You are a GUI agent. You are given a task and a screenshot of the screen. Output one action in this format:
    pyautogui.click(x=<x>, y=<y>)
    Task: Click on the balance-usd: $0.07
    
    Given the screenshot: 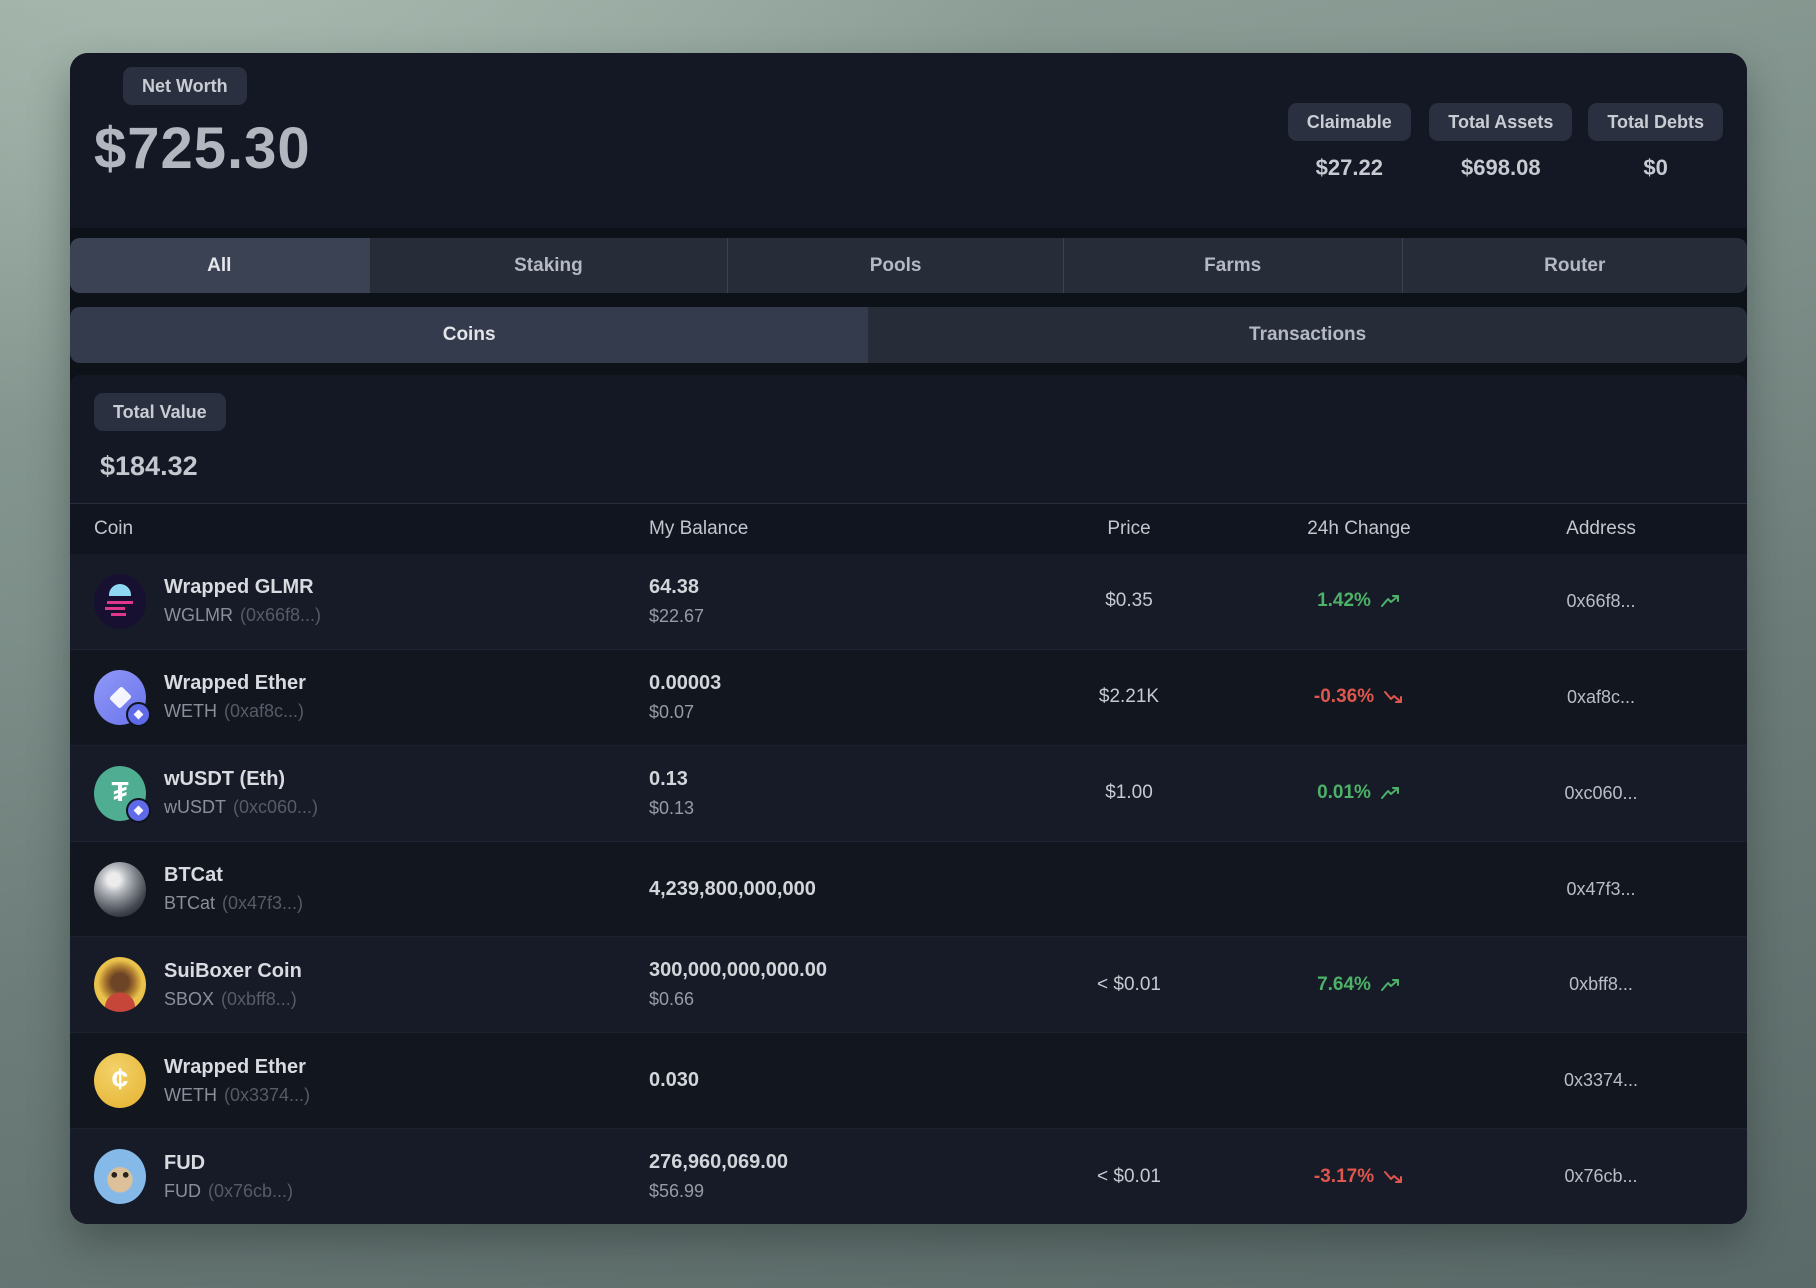 What is the action you would take?
    pyautogui.click(x=672, y=711)
    